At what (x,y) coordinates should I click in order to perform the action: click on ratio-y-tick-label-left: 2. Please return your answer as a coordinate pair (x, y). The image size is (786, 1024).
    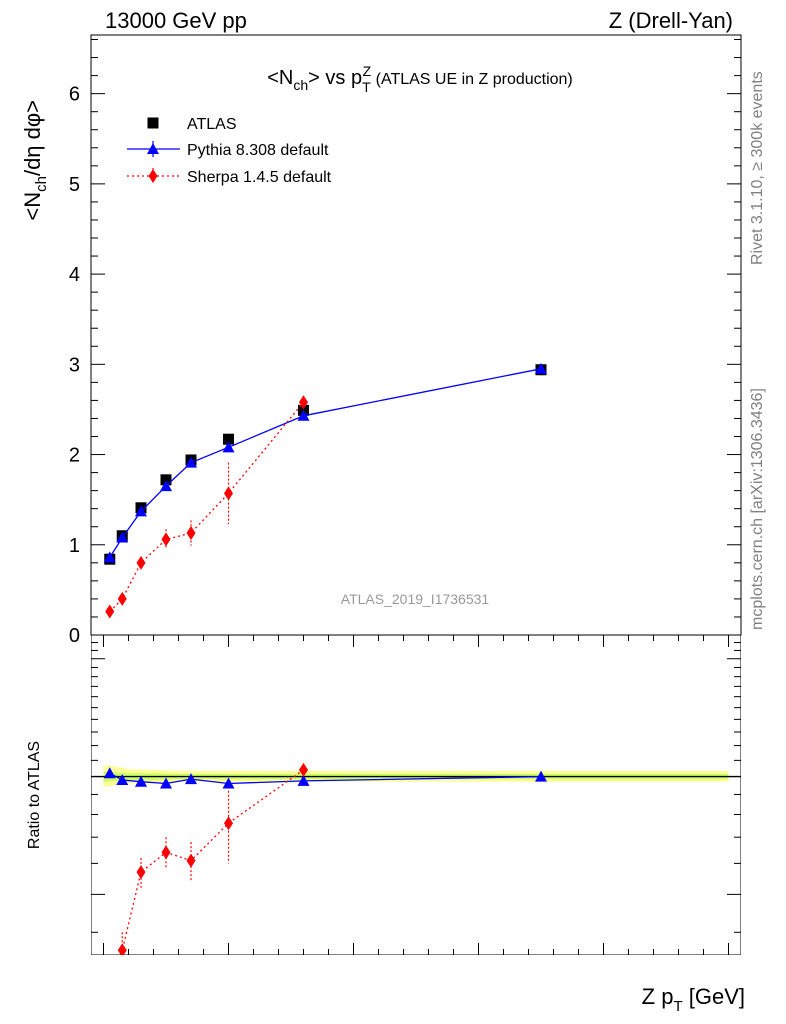
    Looking at the image, I should click on (74, 660).